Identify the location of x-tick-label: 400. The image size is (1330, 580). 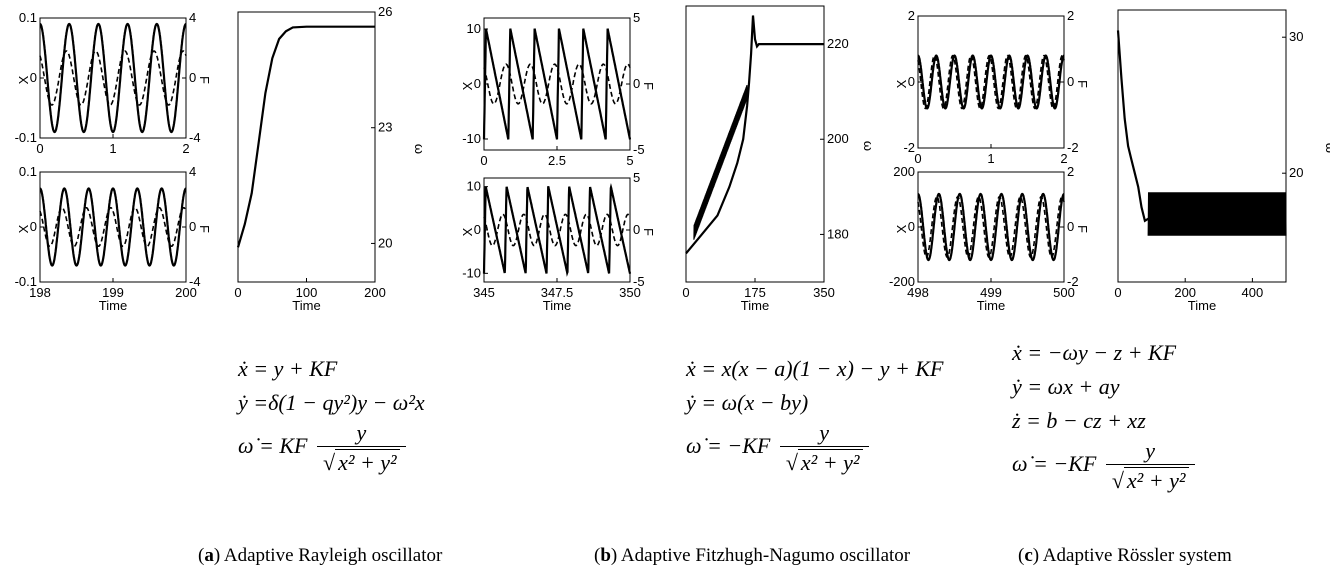
(1253, 292).